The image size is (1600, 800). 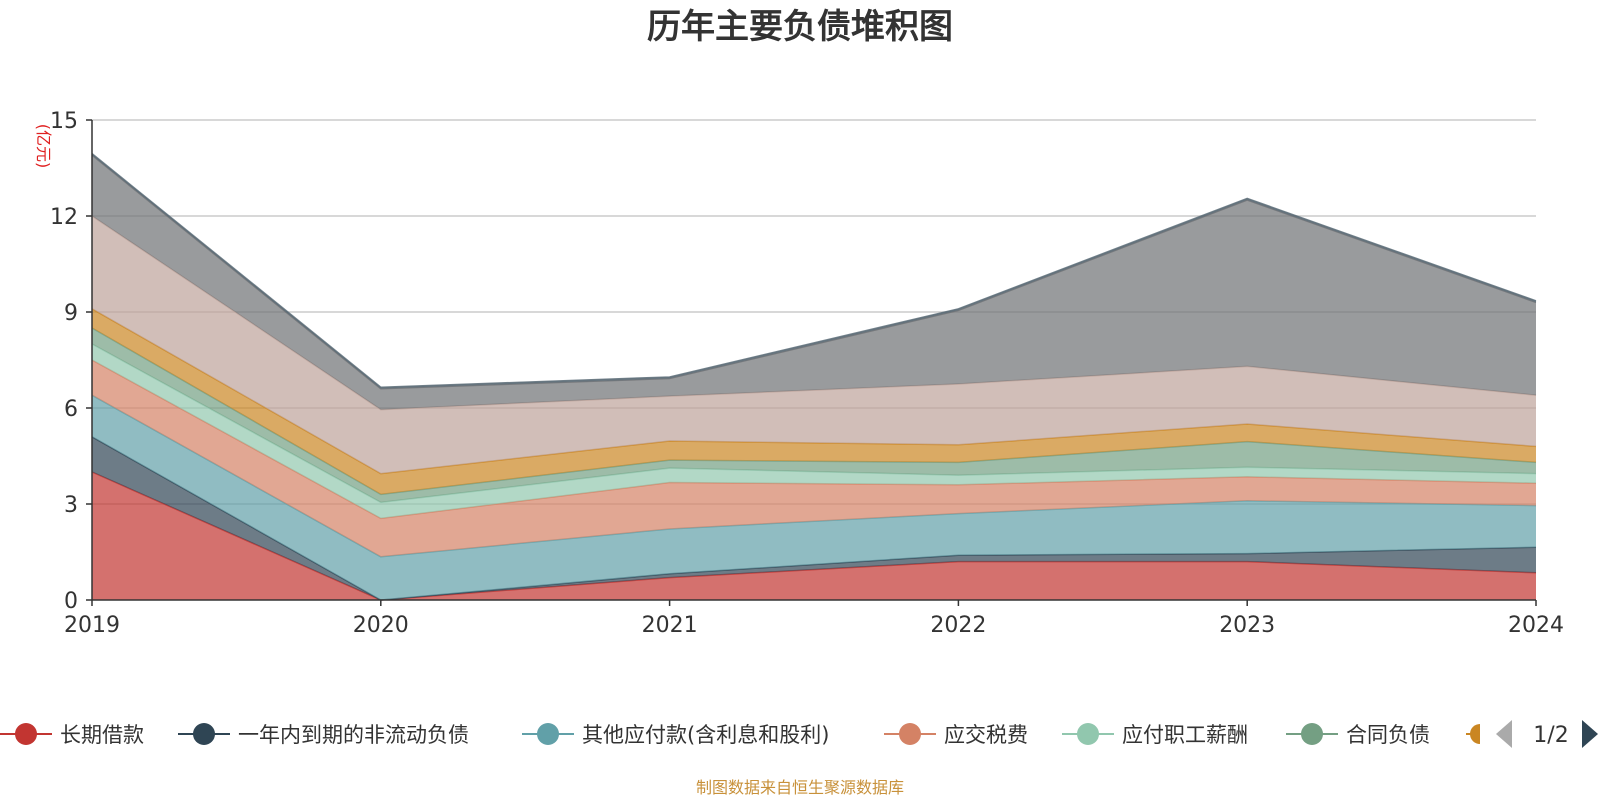 I want to click on x-tick-label: 2023, so click(x=1247, y=625).